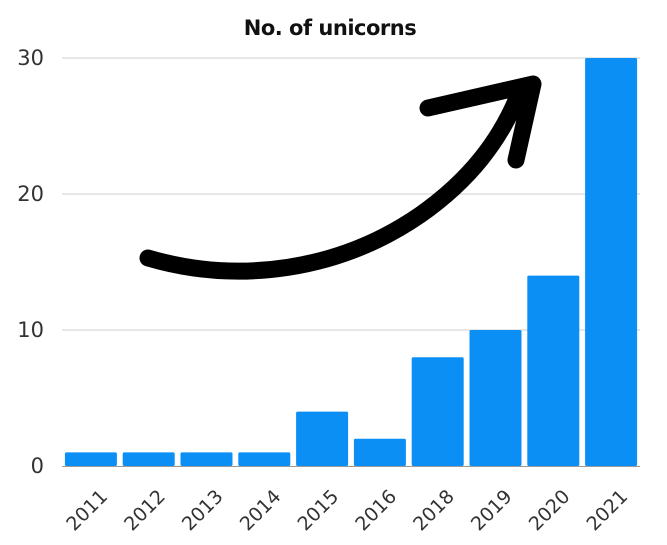 The height and width of the screenshot is (545, 667). I want to click on x-tick-label: 2019, so click(492, 511).